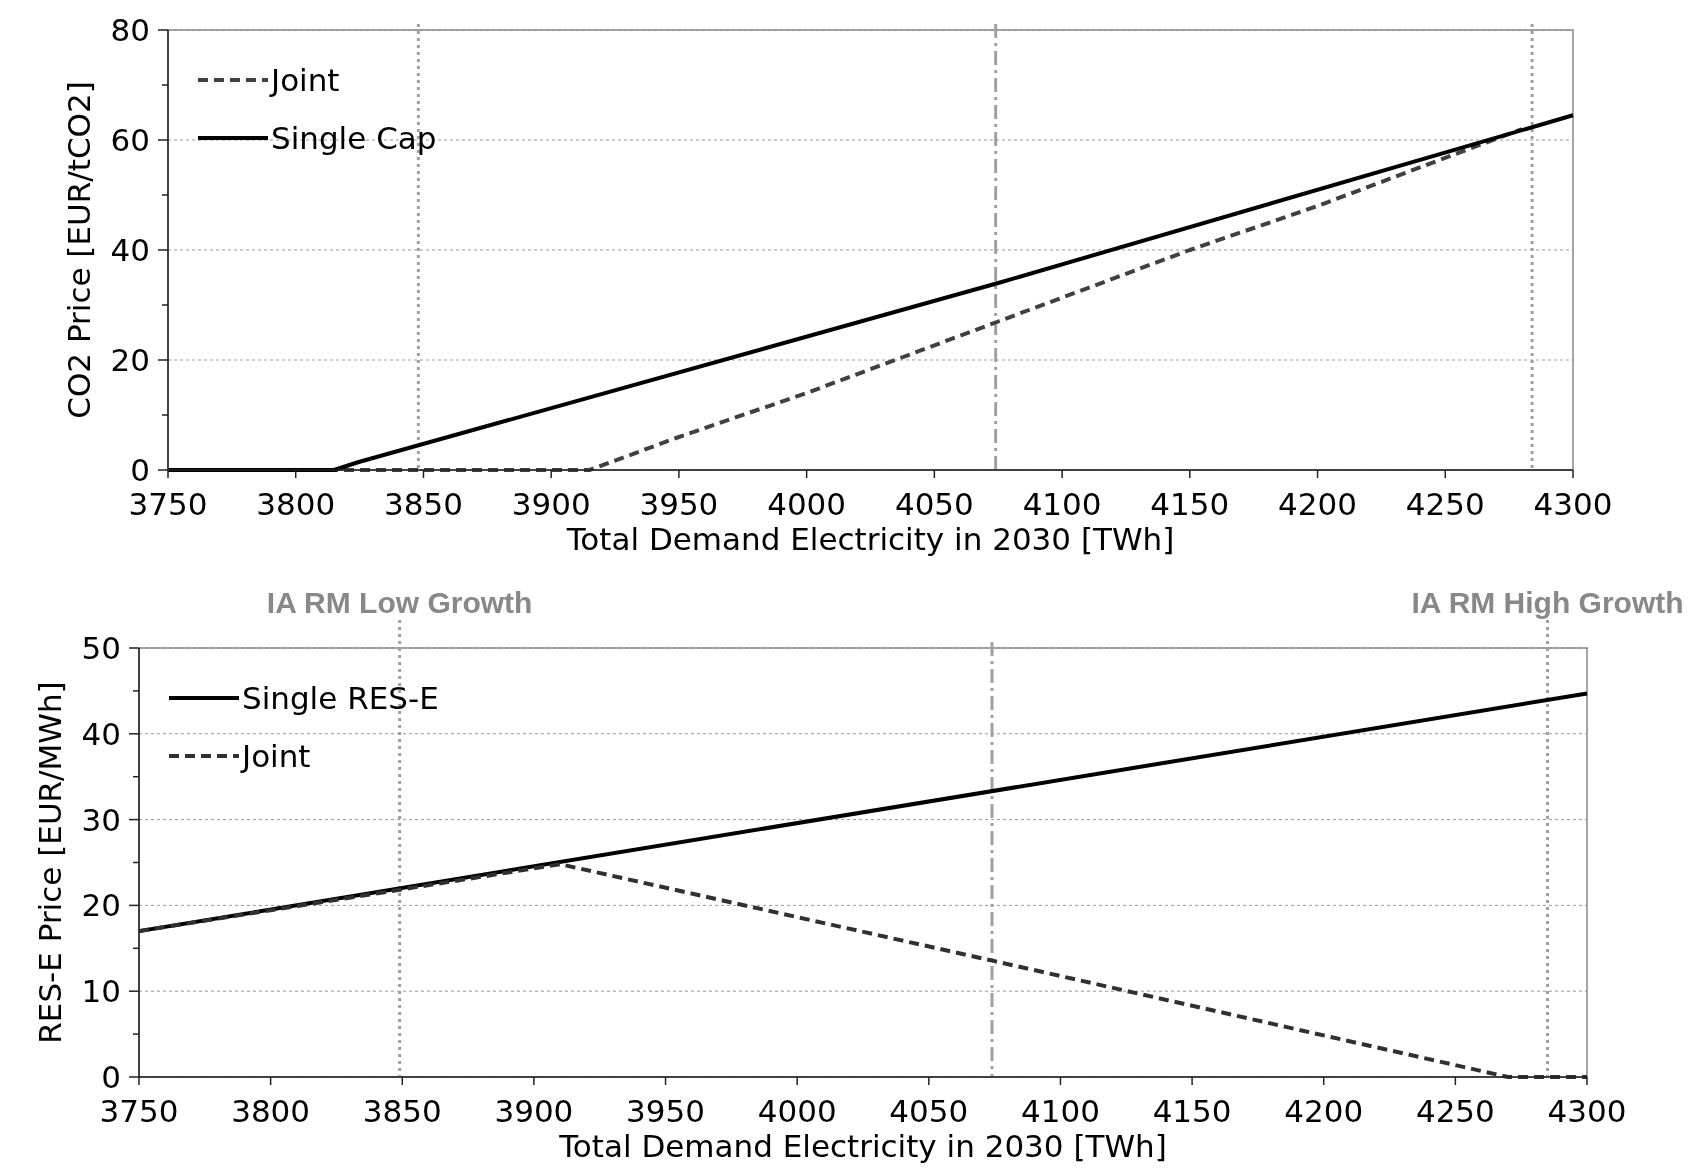 The width and height of the screenshot is (1700, 1173). I want to click on y-axis-title: RES-E Price [EUR/MWh], so click(50, 862).